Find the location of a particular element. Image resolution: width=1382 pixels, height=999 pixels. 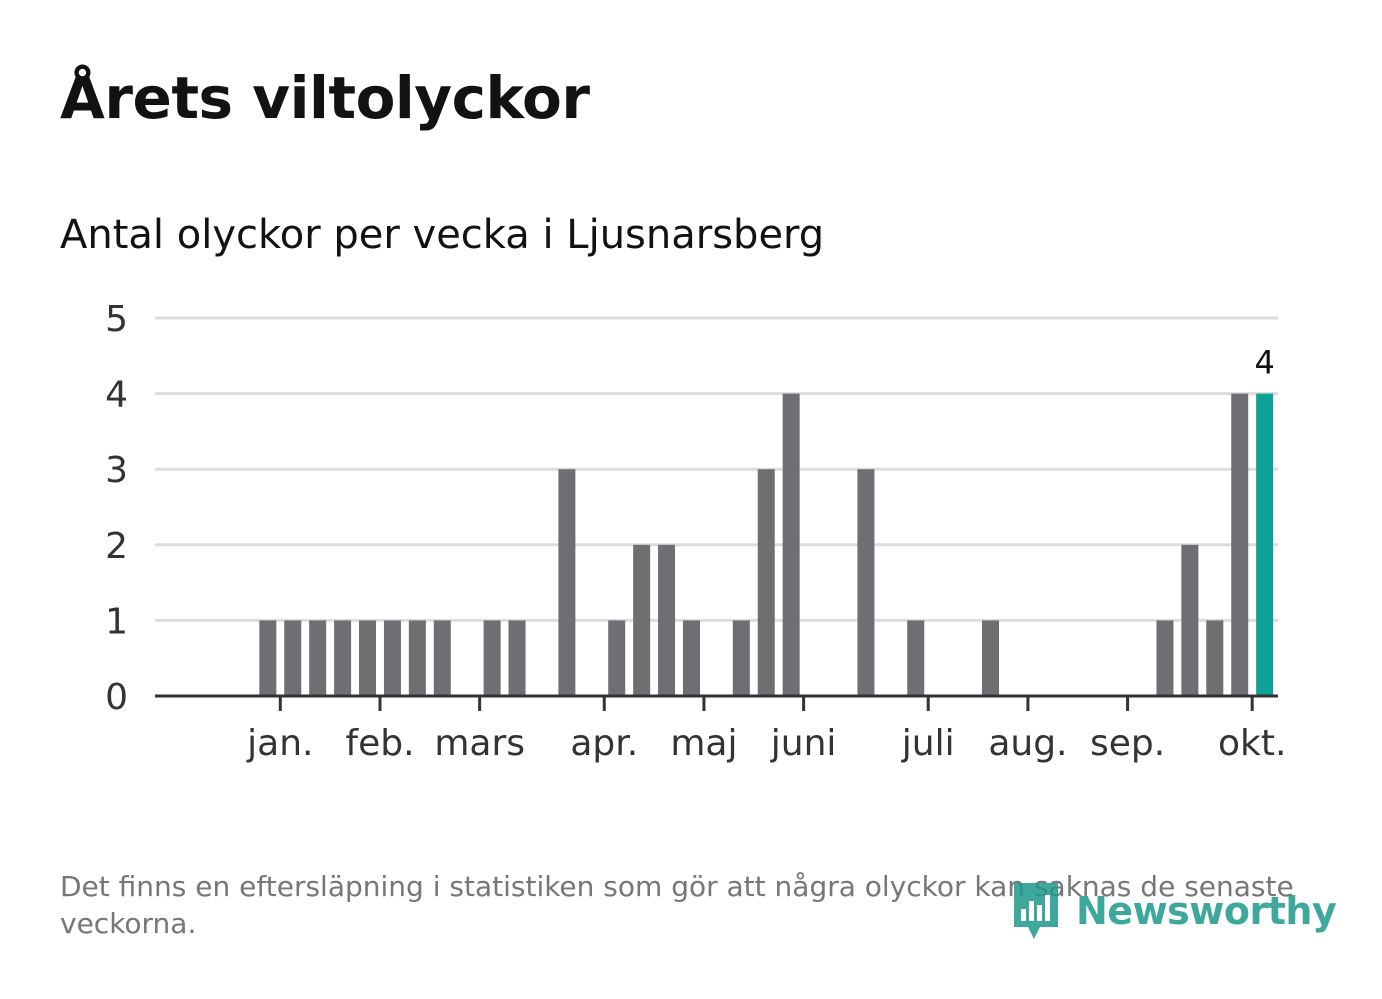

y-tick-label: 5 is located at coordinates (116, 319).